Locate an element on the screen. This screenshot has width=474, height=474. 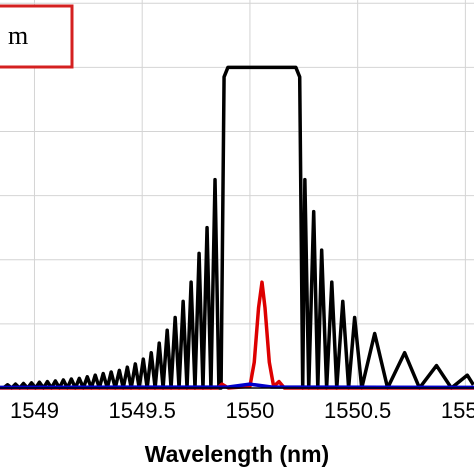
ticks: 1549 1549.5 1550 1550.5 1551 is located at coordinates (242, 410).